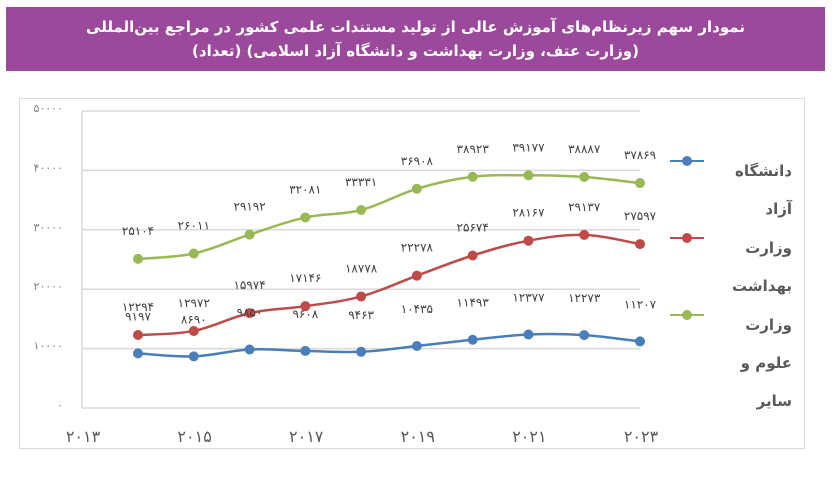 This screenshot has height=501, width=834. What do you see at coordinates (249, 285) in the screenshot?
I see `data-label: ۱۵۹۷۴` at bounding box center [249, 285].